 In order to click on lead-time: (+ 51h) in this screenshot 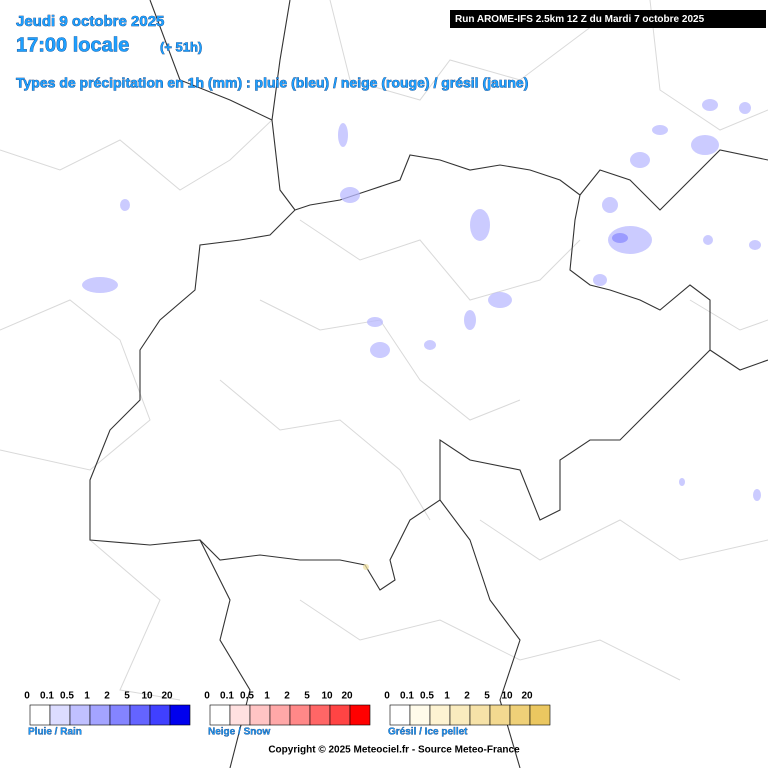, I will do `click(181, 46)`.